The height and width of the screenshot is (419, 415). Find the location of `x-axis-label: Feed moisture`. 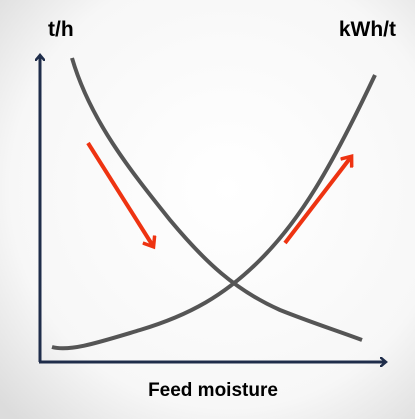

x-axis-label: Feed moisture is located at coordinates (213, 390).